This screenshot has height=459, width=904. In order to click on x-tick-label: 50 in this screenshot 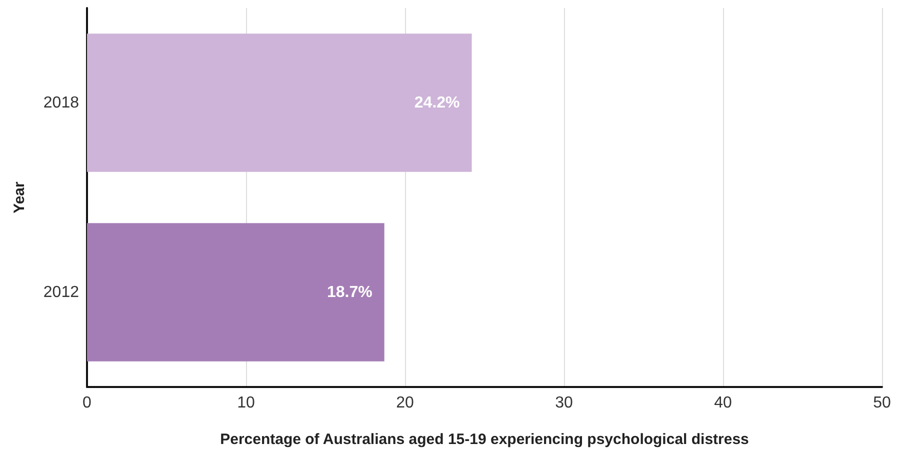, I will do `click(882, 403)`.